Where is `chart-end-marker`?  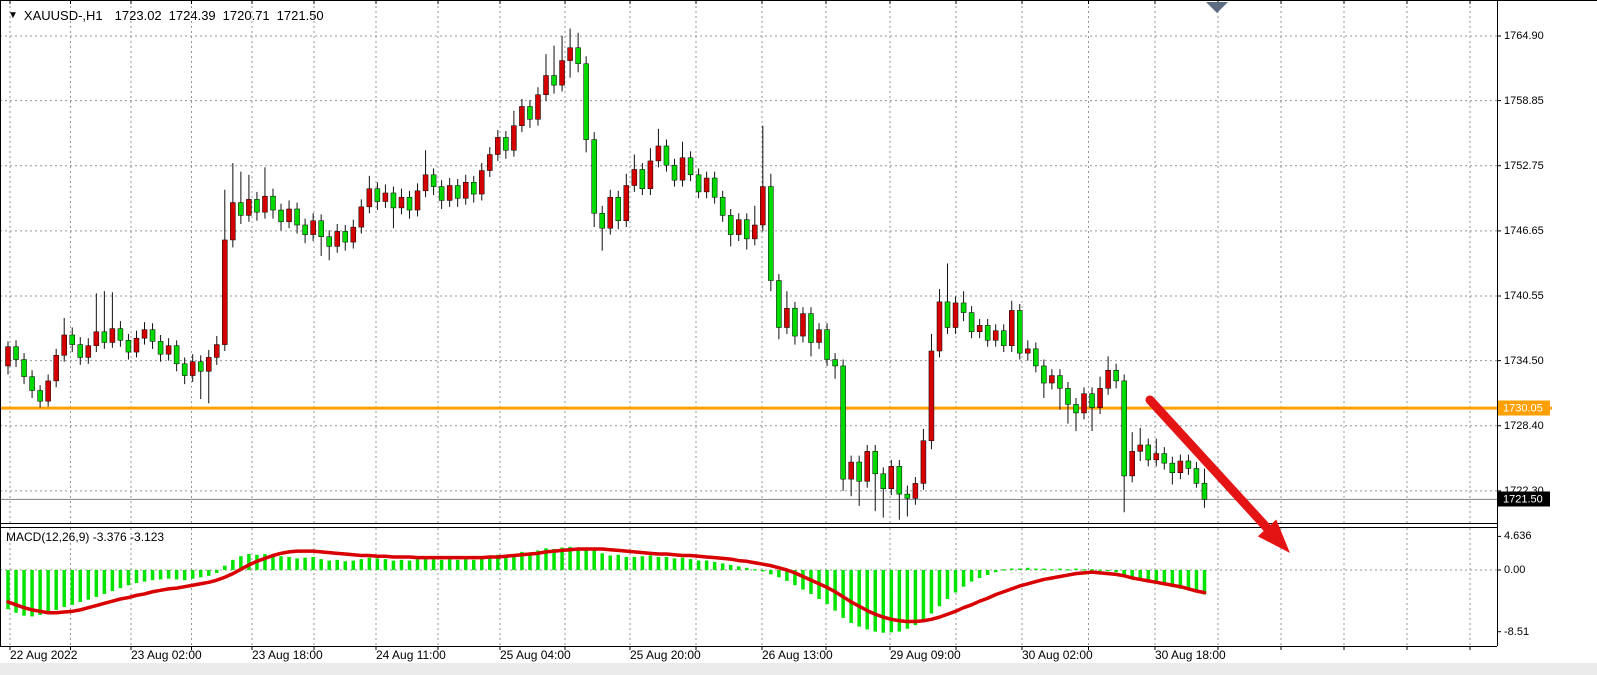 chart-end-marker is located at coordinates (1217, 7).